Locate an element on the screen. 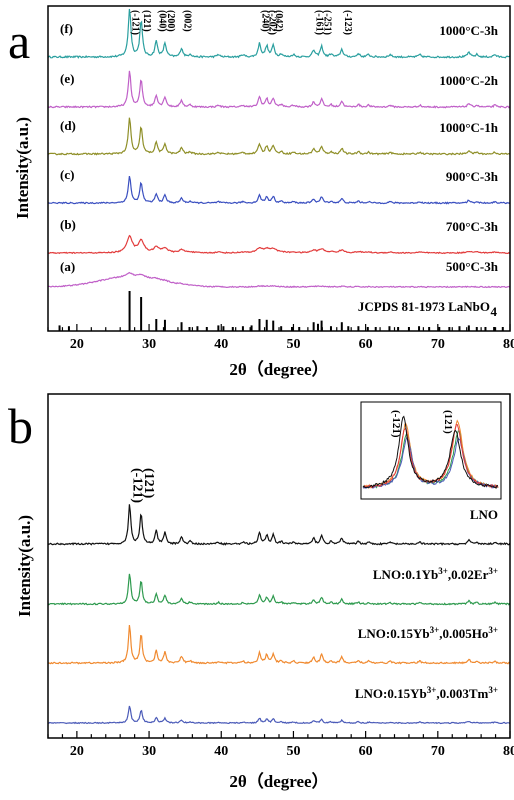  trace-name-lno: LNO is located at coordinates (484, 514).